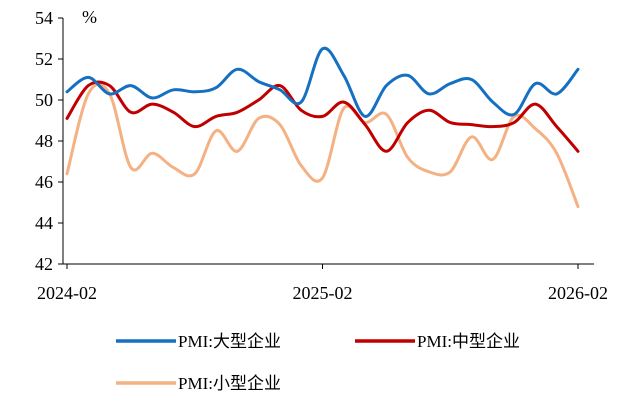 This screenshot has width=627, height=396. I want to click on legend-label-medium-enterprise: PMI:中型企业, so click(468, 341).